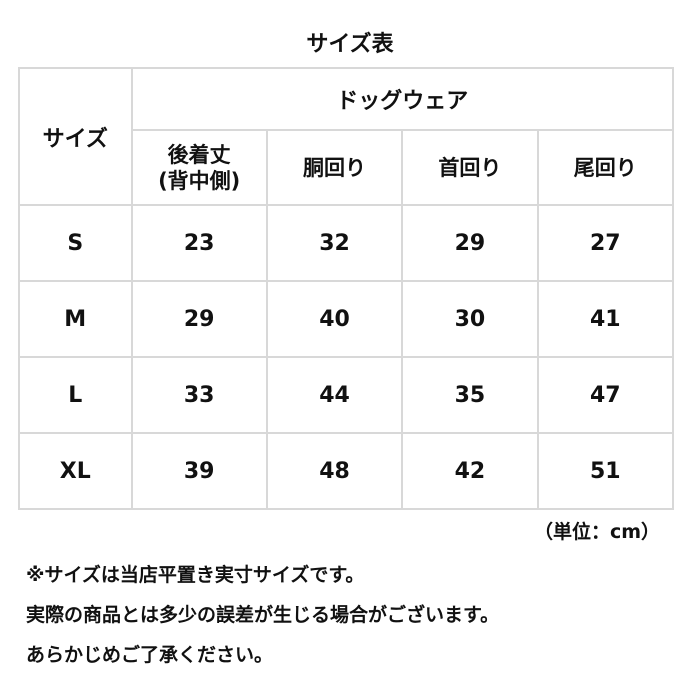  Describe the element at coordinates (75, 395) in the screenshot. I see `size-cell: L` at that location.